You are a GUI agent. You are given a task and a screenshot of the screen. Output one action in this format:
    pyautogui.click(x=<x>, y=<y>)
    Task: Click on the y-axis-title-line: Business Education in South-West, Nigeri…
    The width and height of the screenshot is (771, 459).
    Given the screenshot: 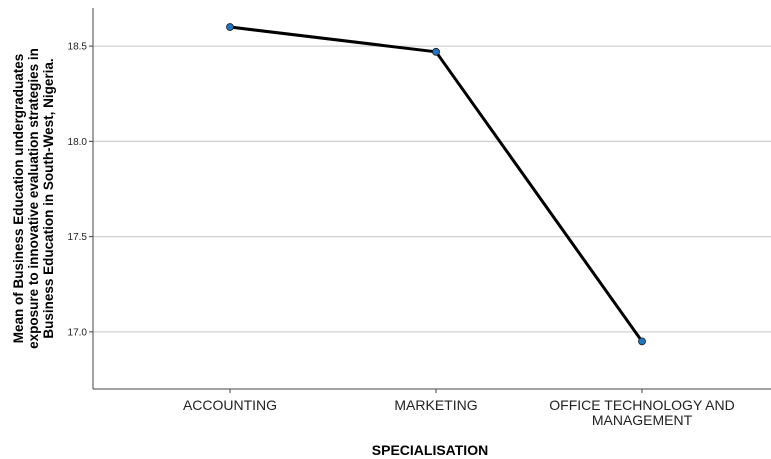 What is the action you would take?
    pyautogui.click(x=48, y=198)
    